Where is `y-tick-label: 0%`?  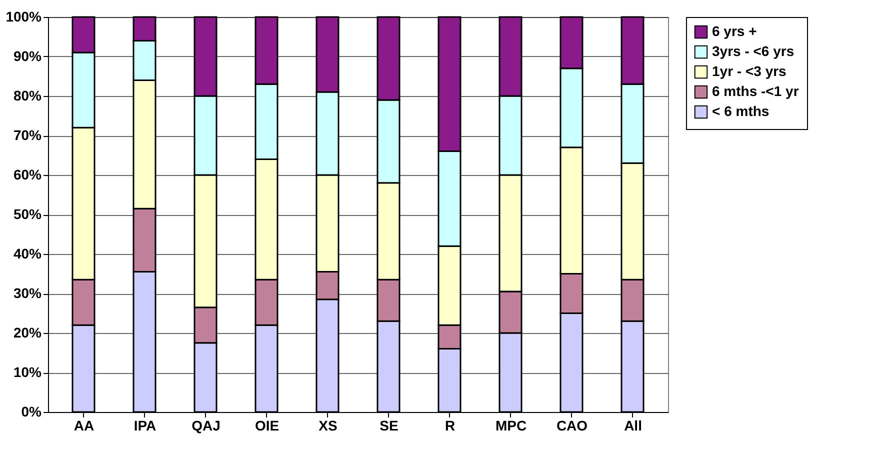
y-tick-label: 0% is located at coordinates (31, 412).